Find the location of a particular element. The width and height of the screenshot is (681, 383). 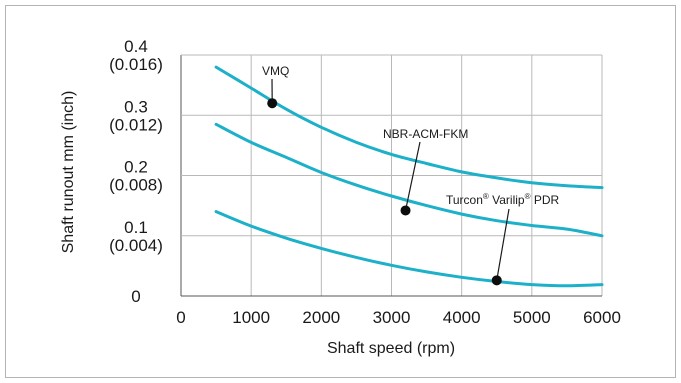

x-tick-label: 3000 is located at coordinates (392, 317).